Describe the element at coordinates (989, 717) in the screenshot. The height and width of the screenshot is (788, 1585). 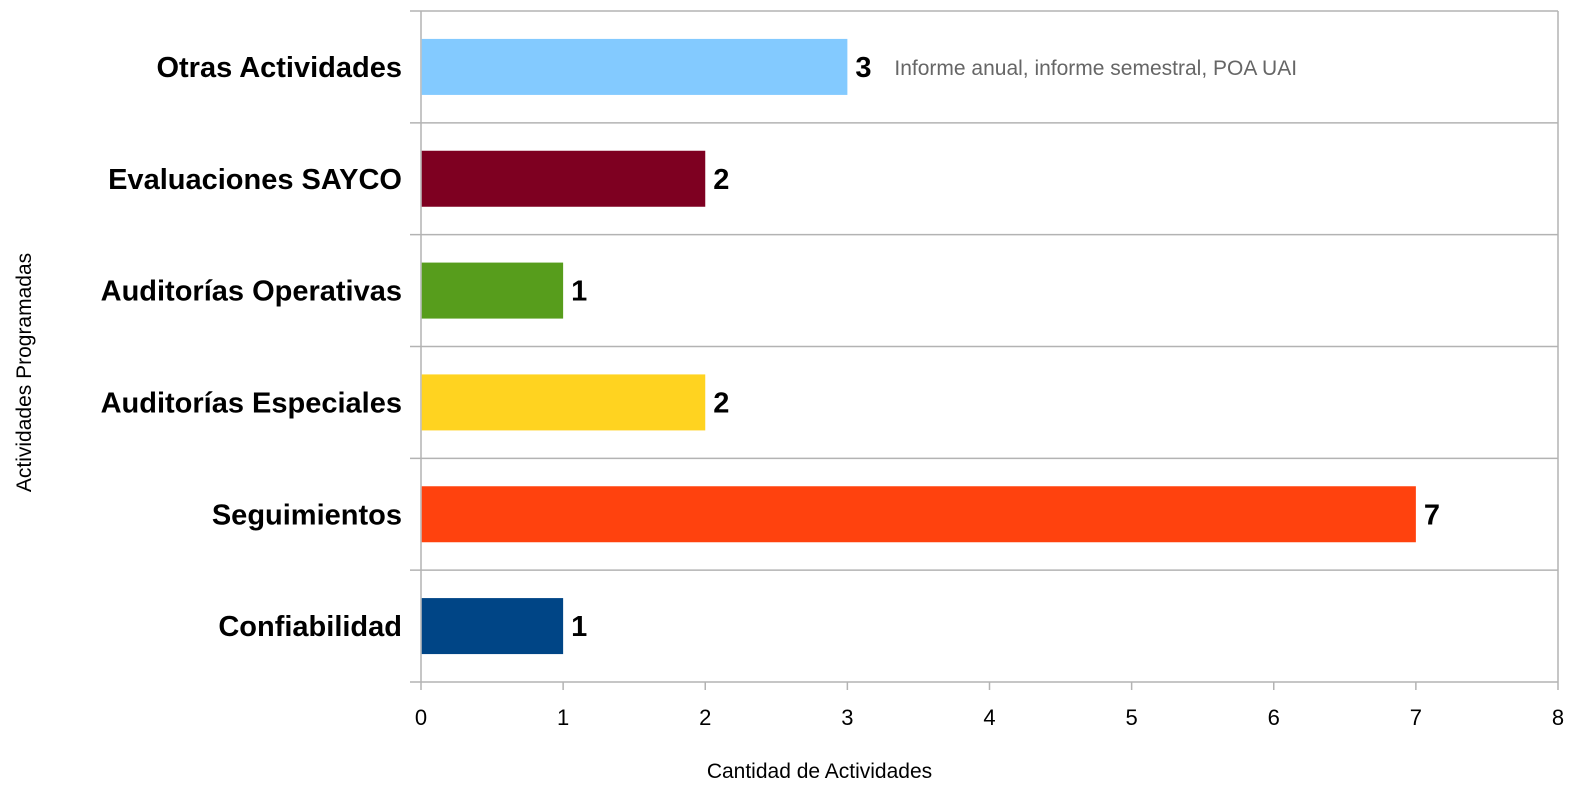
I see `x-tick-label: 4` at that location.